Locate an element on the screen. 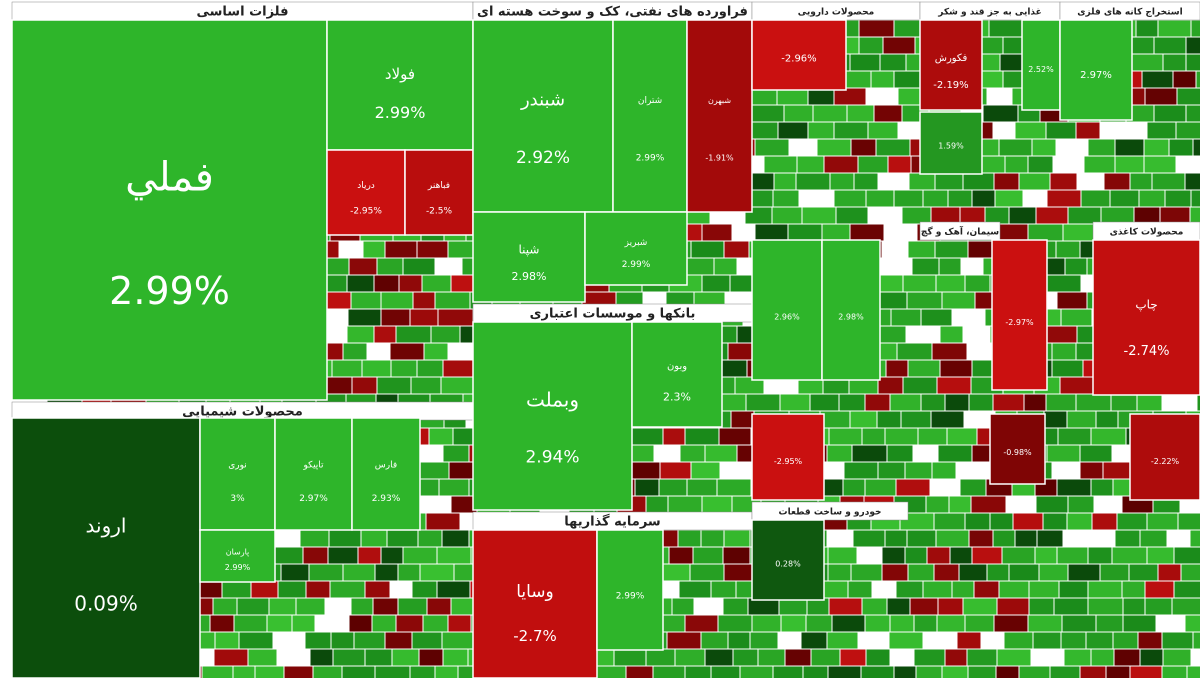  tile-label: وبملت is located at coordinates (552, 399).